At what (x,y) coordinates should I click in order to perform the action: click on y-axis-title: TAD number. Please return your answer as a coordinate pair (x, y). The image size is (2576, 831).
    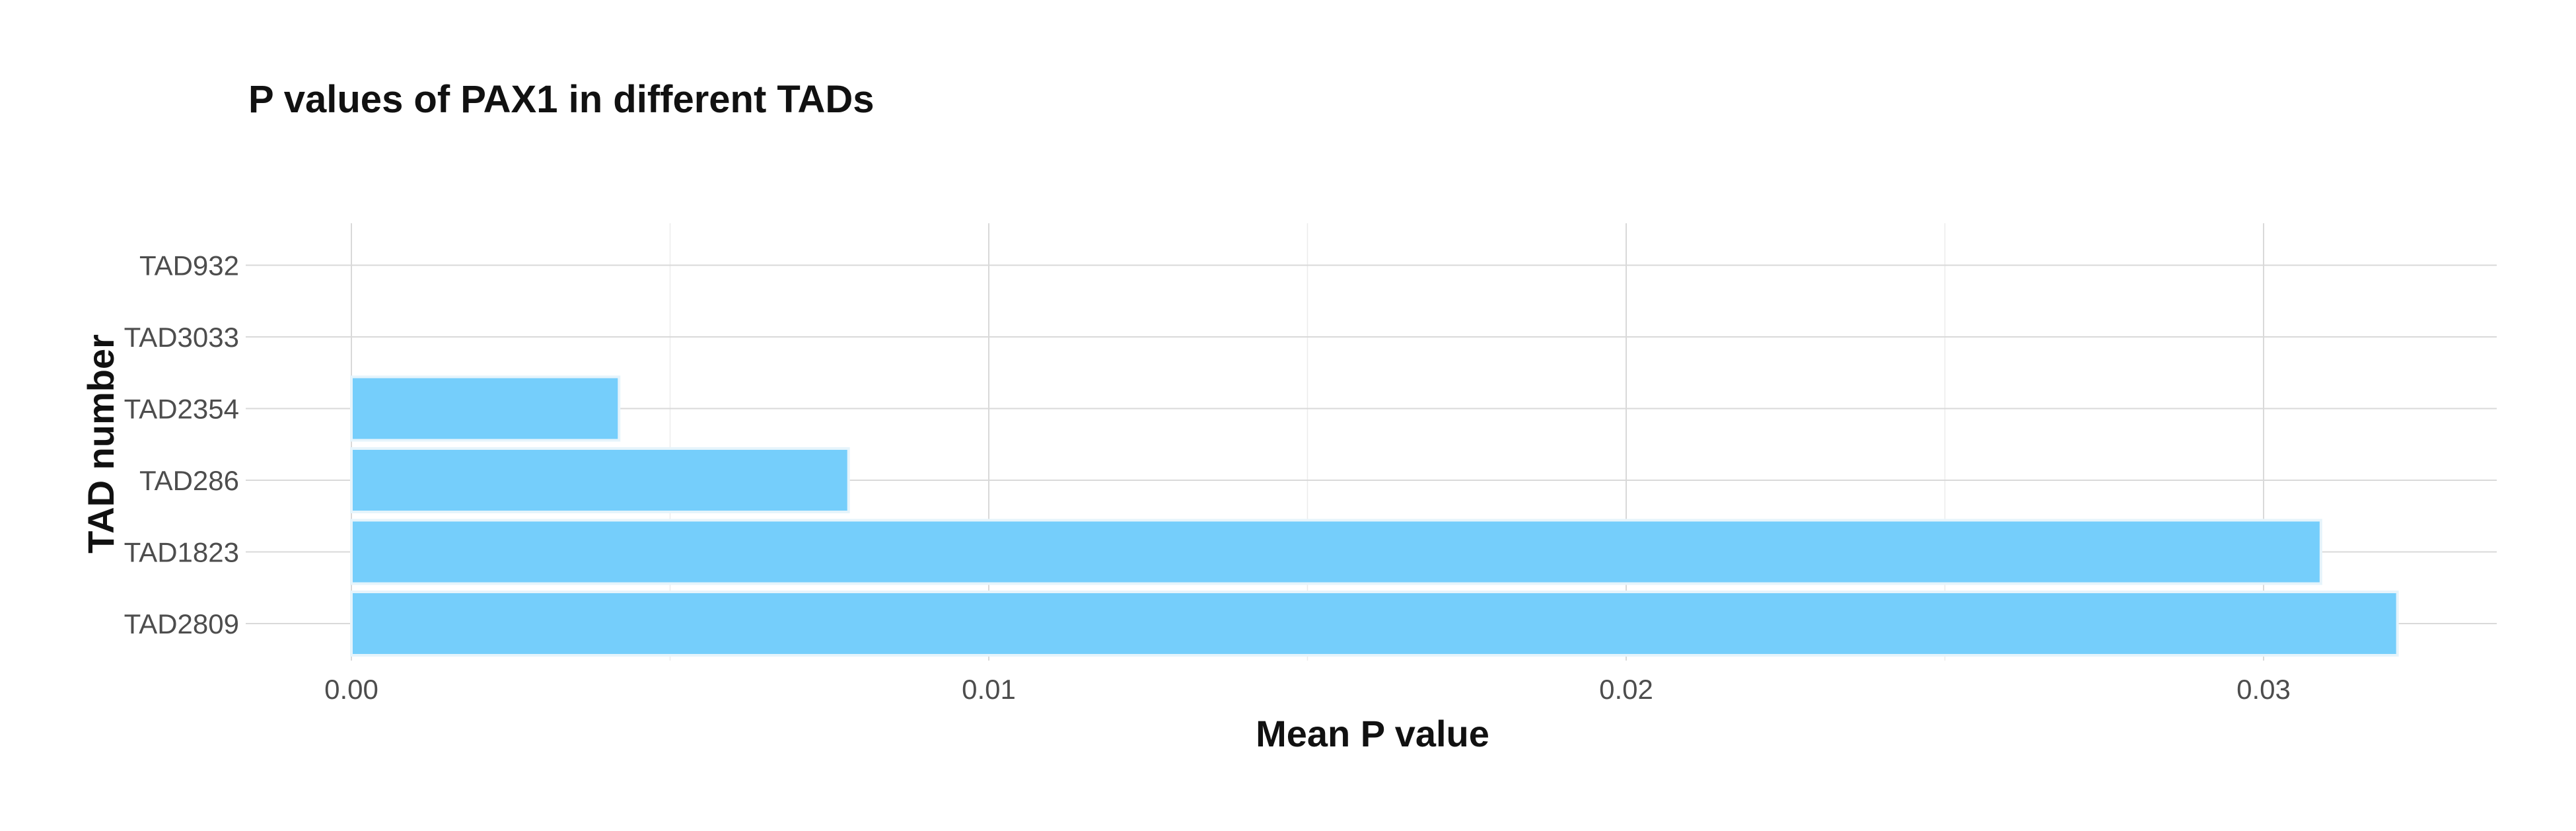
    Looking at the image, I should click on (101, 444).